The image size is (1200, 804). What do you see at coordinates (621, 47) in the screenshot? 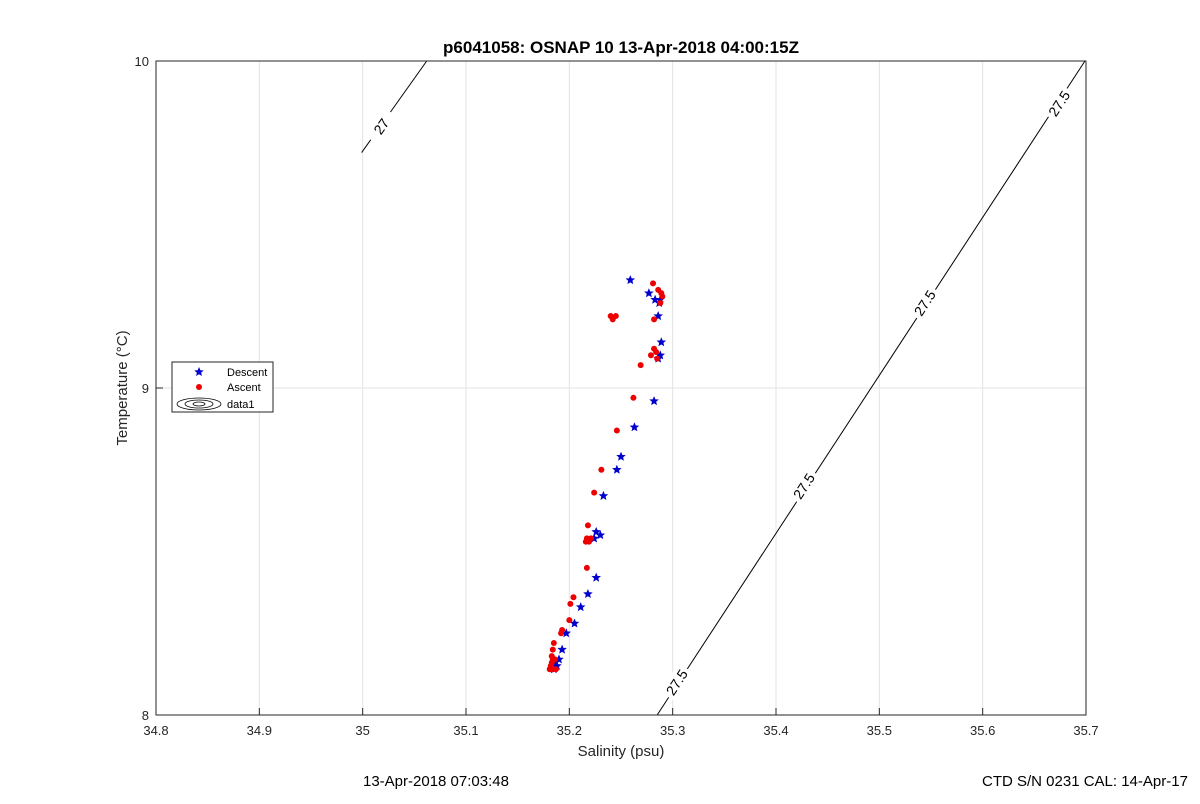
I see `chart-title: p6041058: OSNAP 10 13-Apr-2018 04:00:15Z` at bounding box center [621, 47].